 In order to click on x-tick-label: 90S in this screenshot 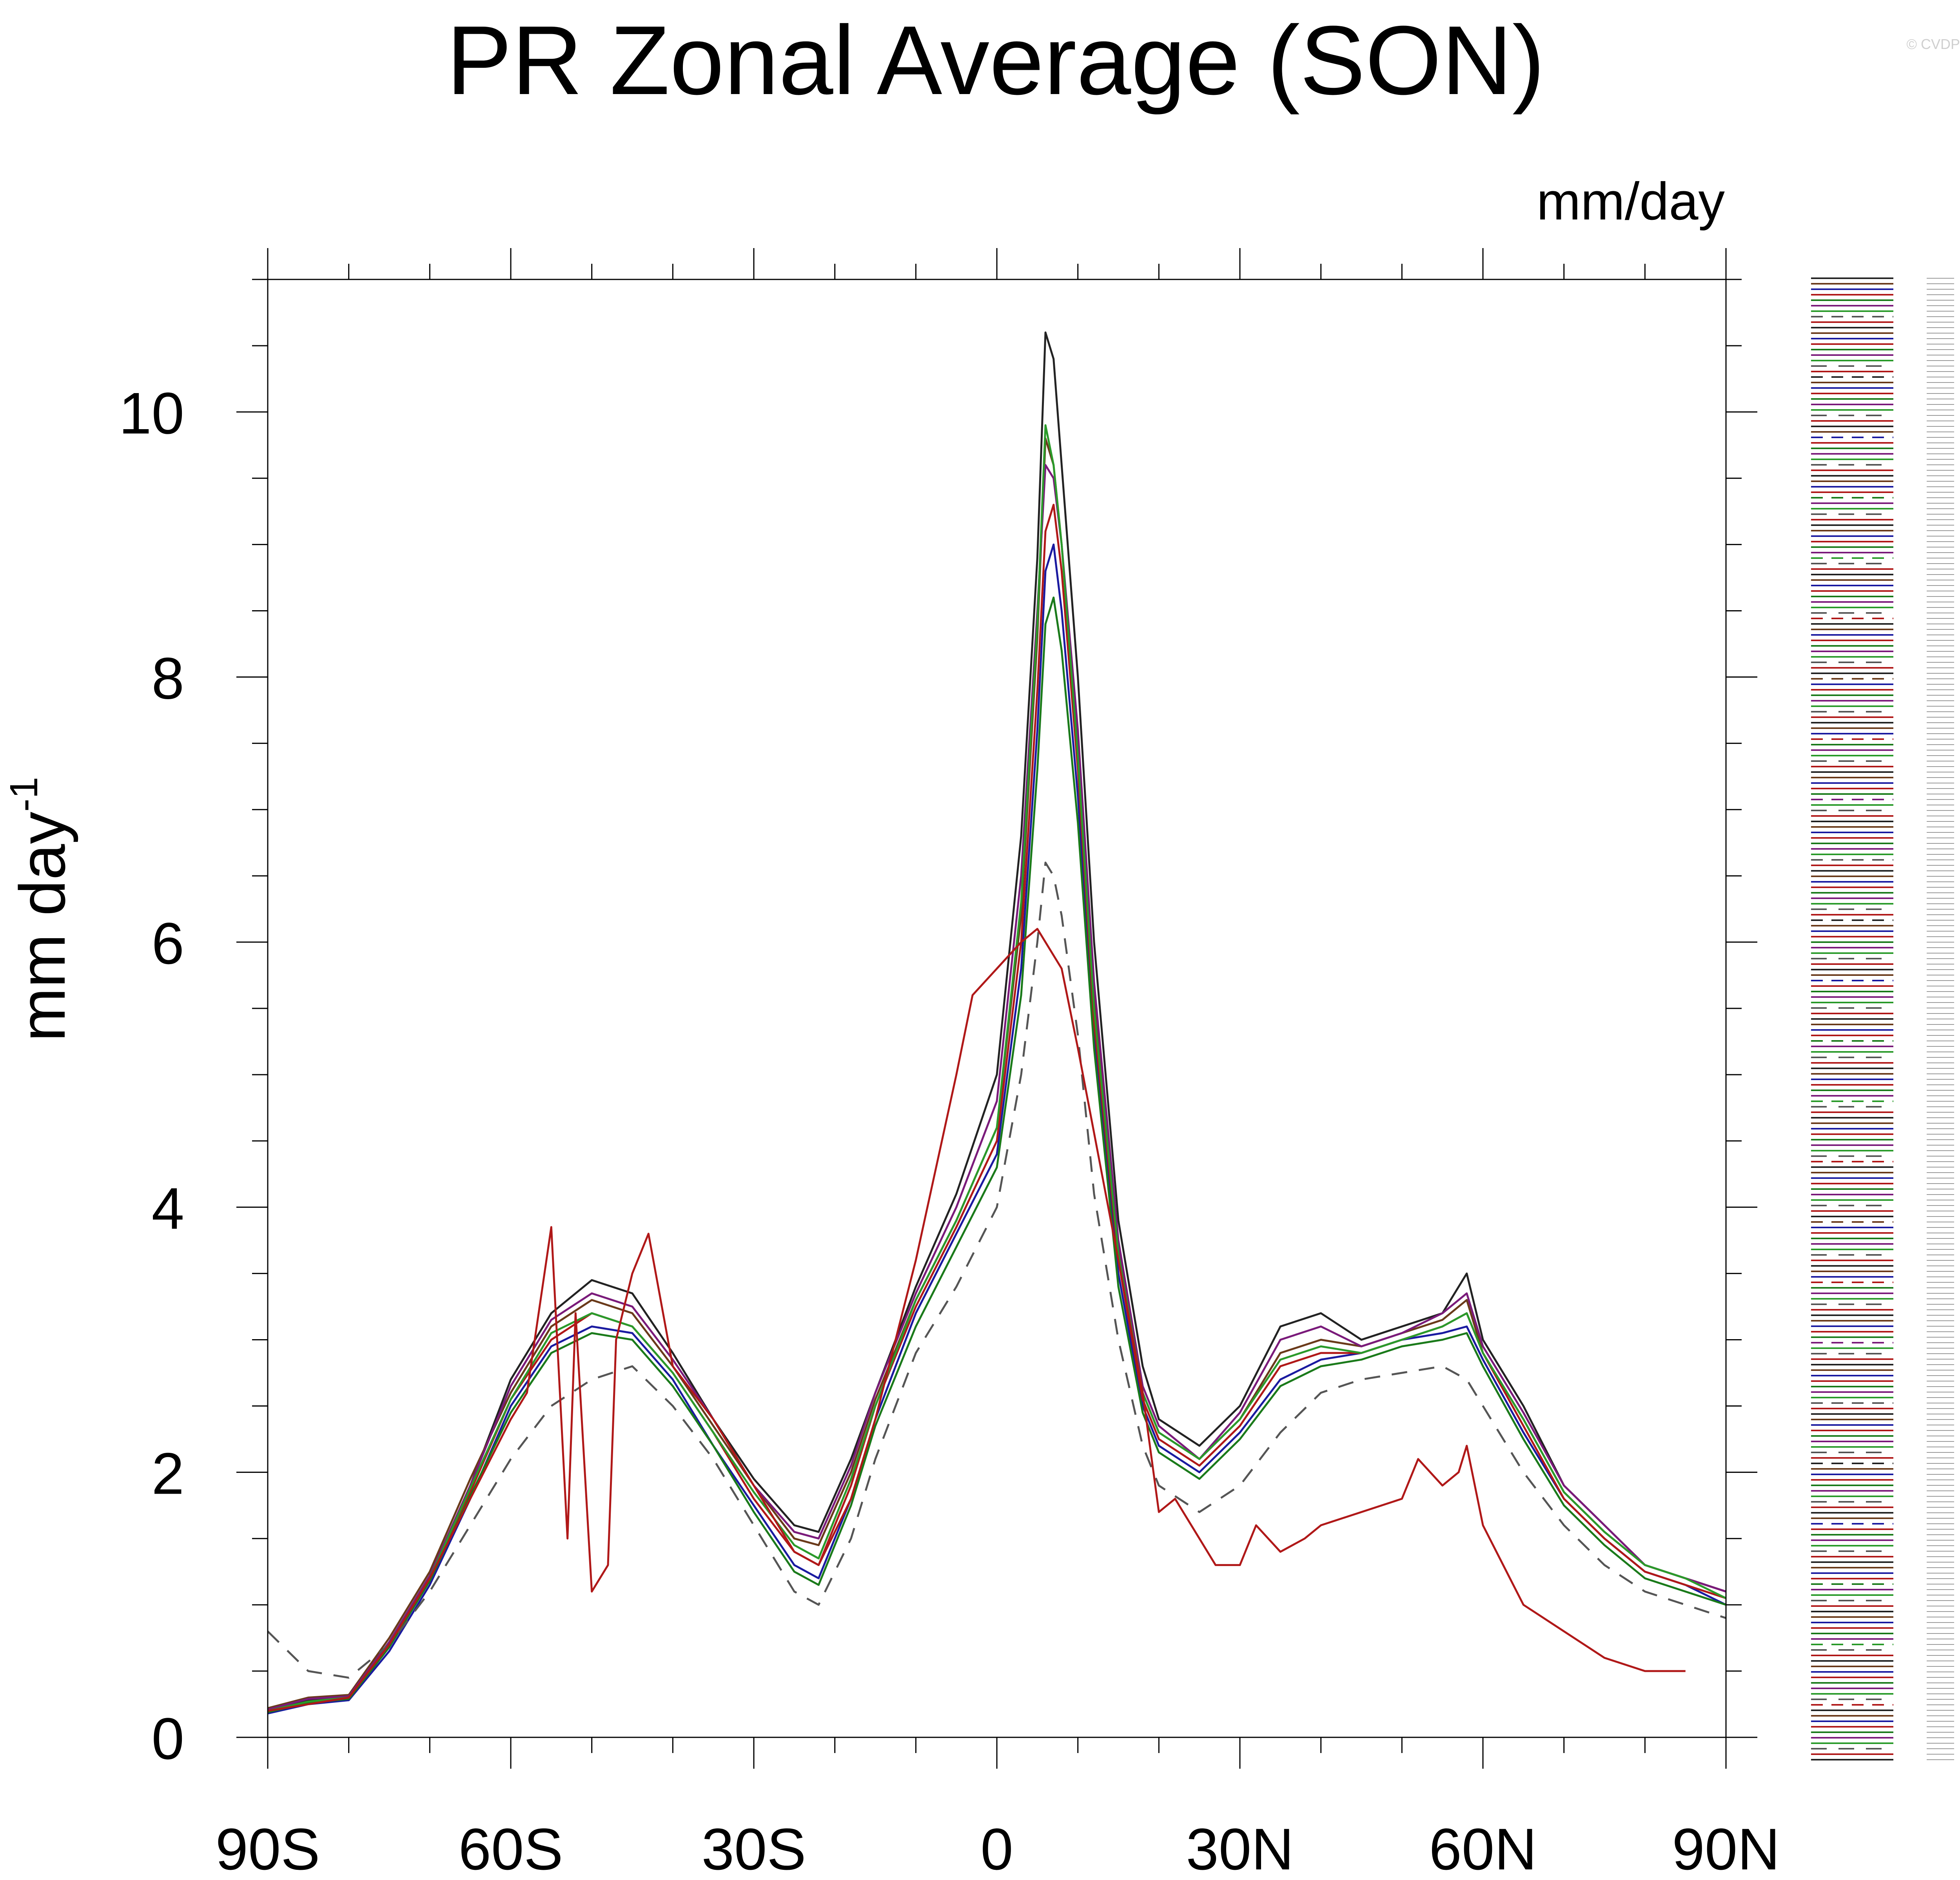, I will do `click(268, 1848)`.